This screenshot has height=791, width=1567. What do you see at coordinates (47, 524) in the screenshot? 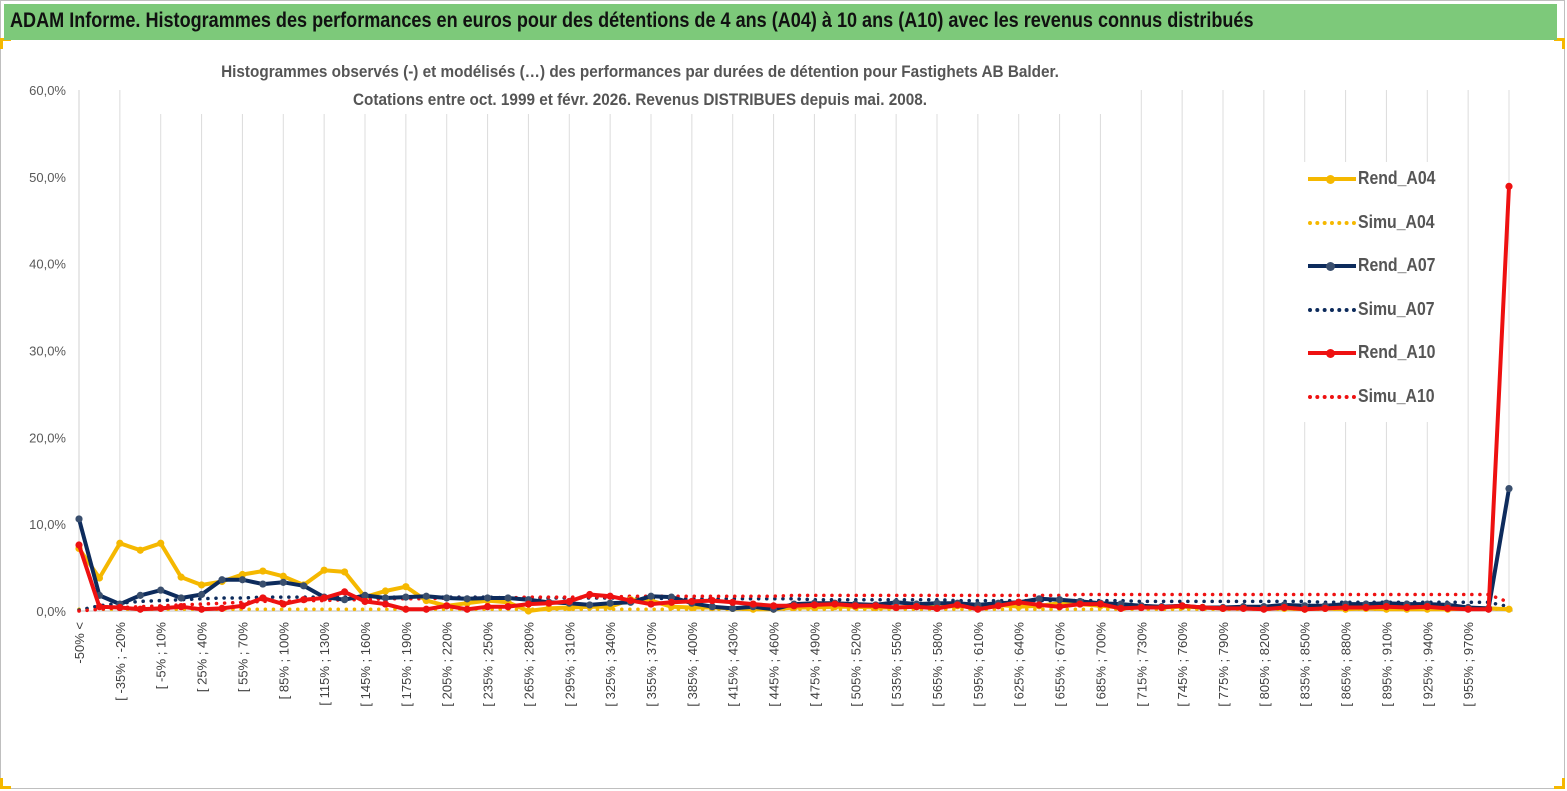
I see `y-tick-label: 10,0%` at bounding box center [47, 524].